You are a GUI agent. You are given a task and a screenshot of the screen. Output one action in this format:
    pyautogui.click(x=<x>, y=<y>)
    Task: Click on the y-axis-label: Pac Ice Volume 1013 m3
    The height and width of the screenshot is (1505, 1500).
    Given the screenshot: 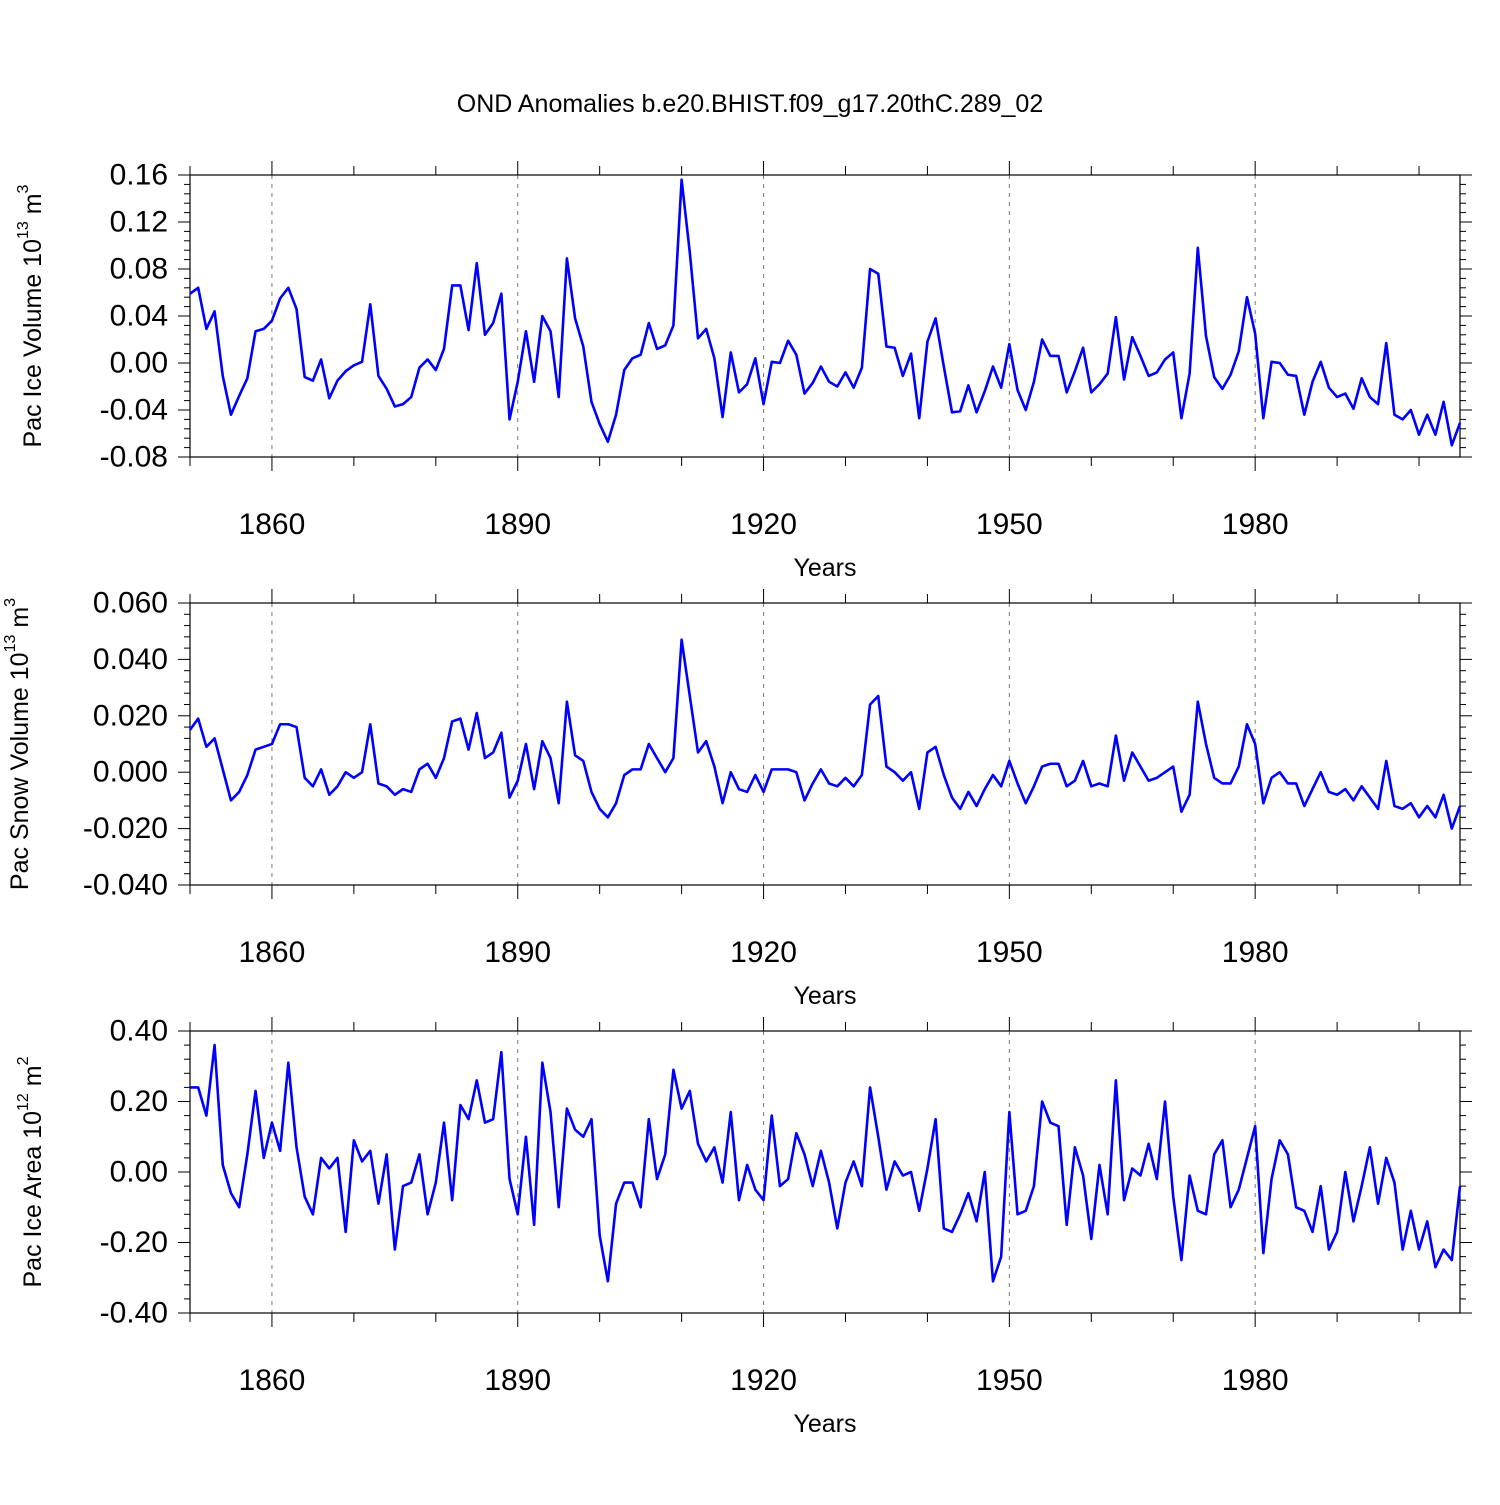 What is the action you would take?
    pyautogui.click(x=31, y=315)
    